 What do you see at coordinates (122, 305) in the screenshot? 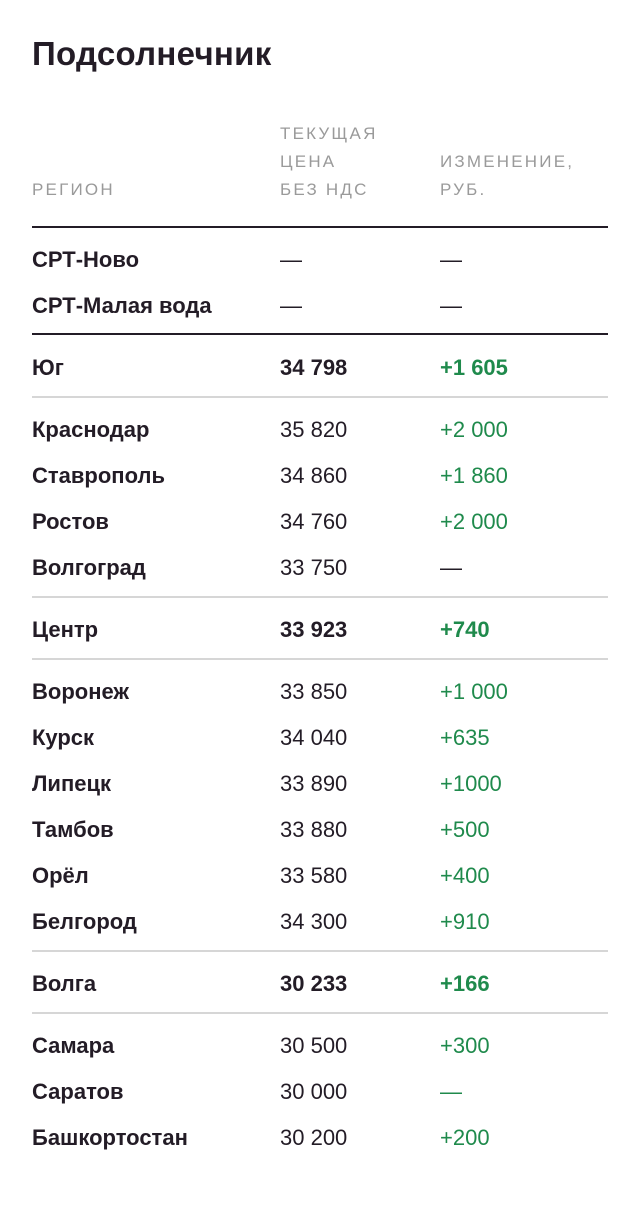
I see `region-cell: СРТ-Малая вода` at bounding box center [122, 305].